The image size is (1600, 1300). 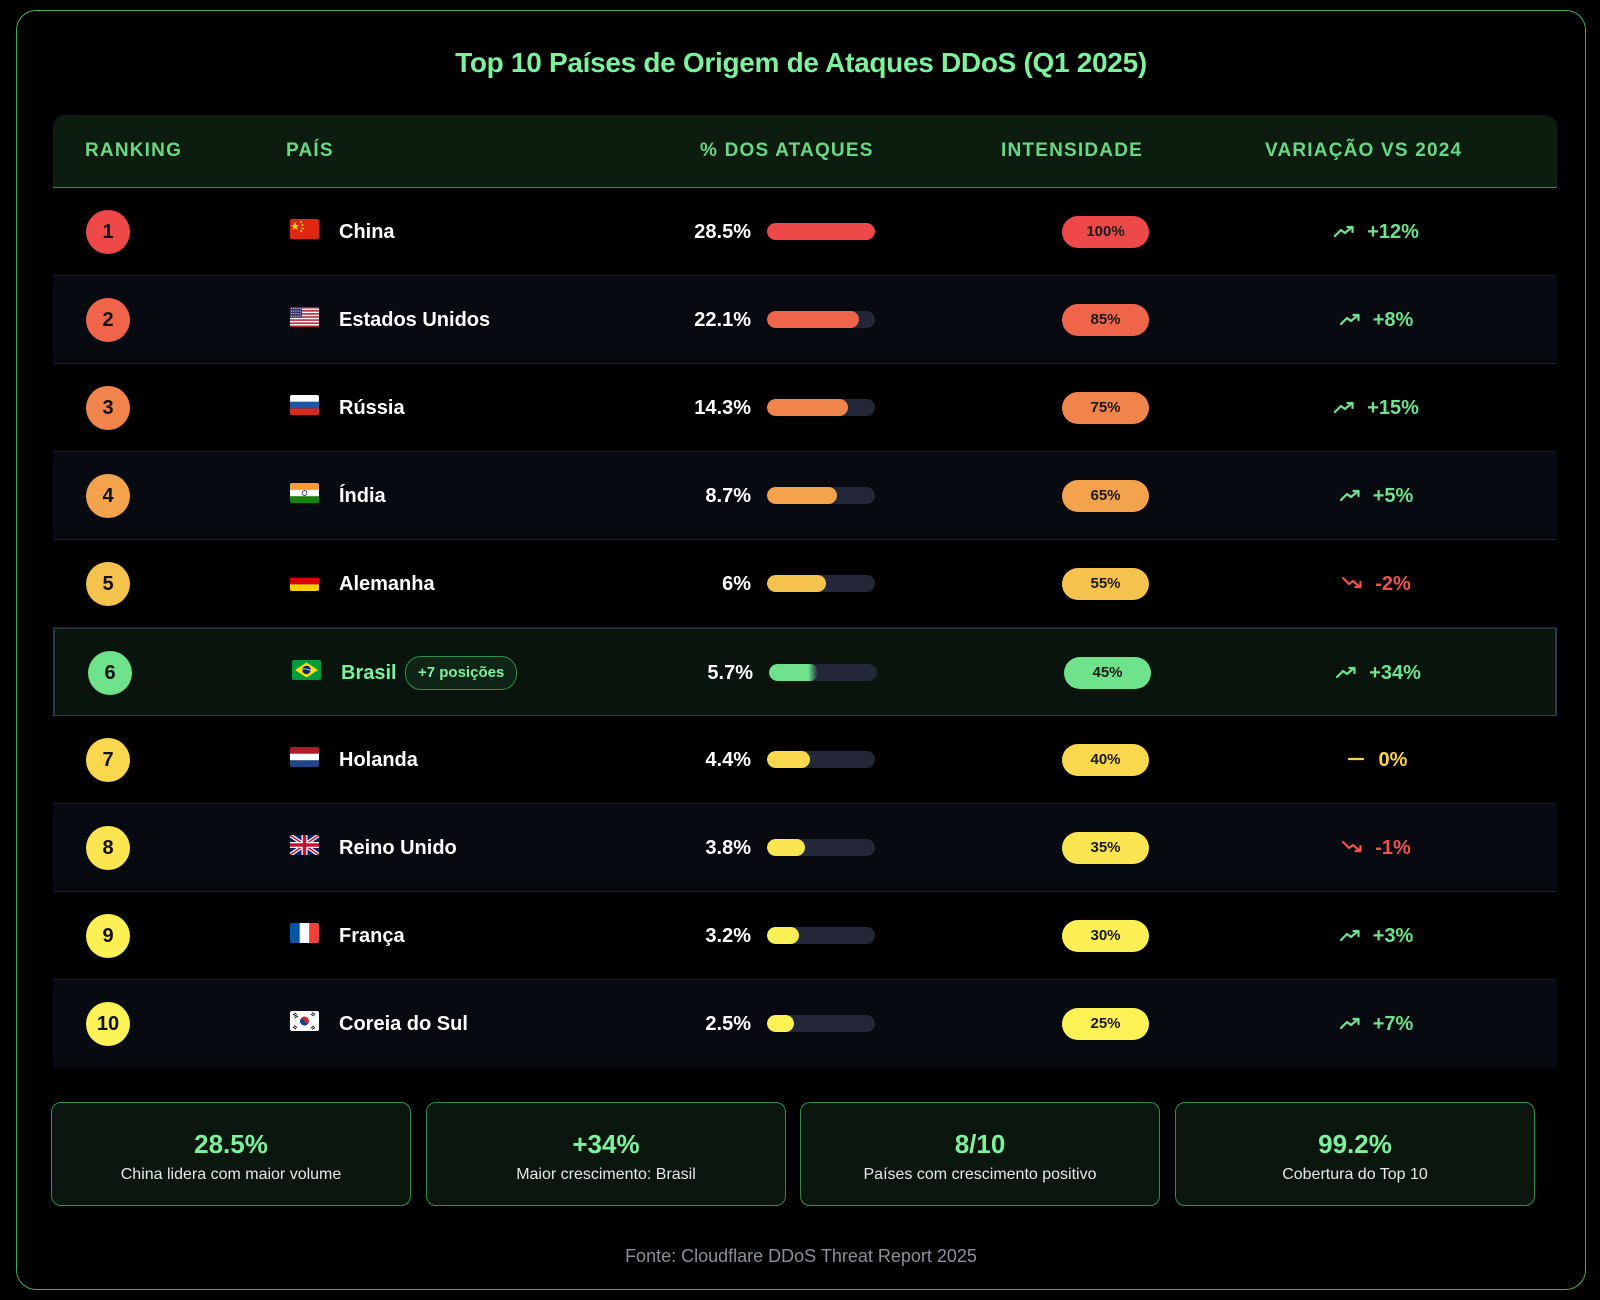 What do you see at coordinates (372, 936) in the screenshot?
I see `country-name: França` at bounding box center [372, 936].